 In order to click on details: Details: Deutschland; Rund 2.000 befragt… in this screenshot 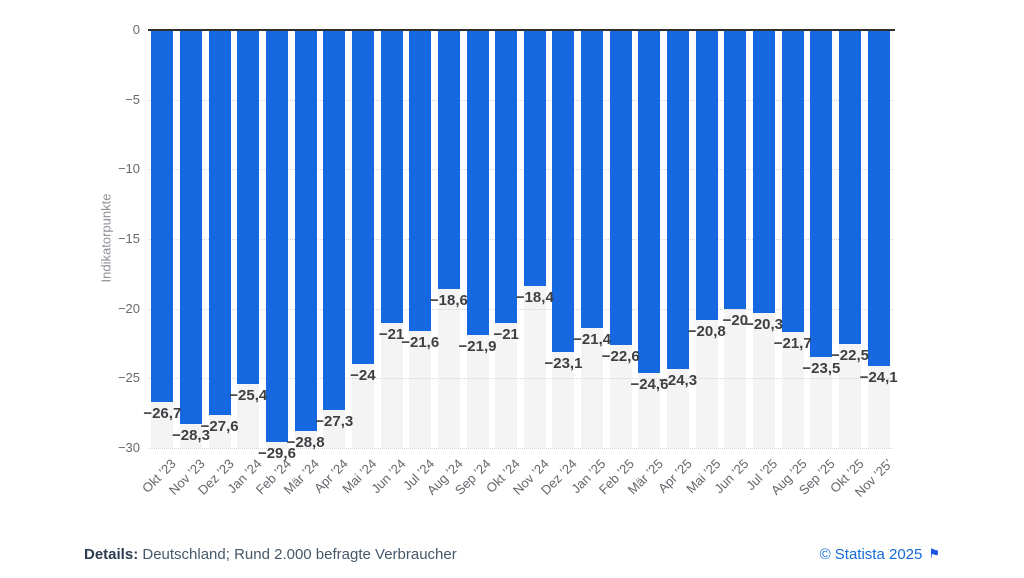, I will do `click(270, 554)`.